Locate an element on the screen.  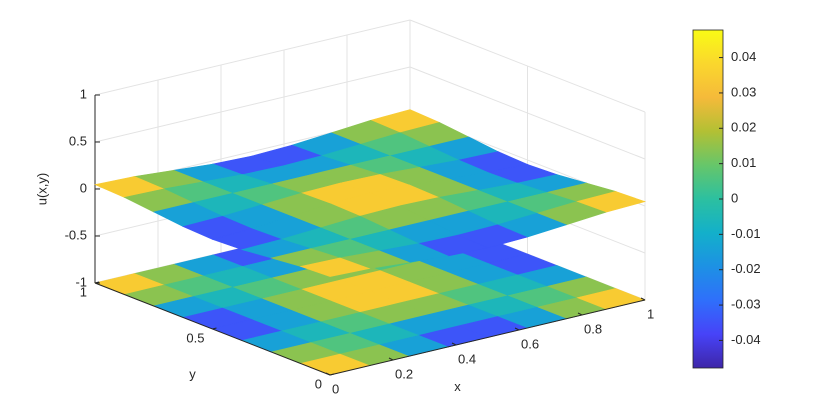
x-tick-label: 0.8 is located at coordinates (593, 328).